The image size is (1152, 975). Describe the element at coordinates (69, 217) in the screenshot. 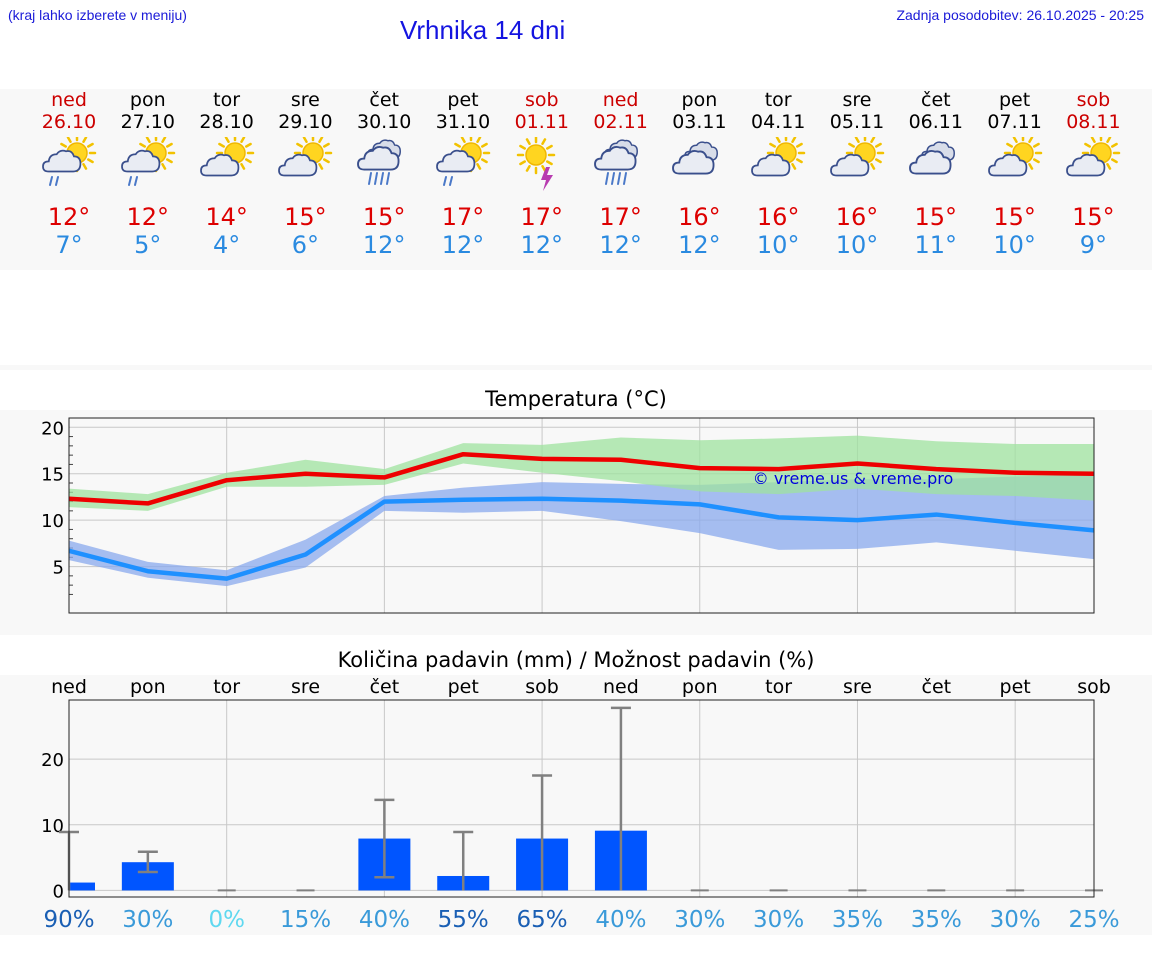

I see `max-temperature: 12°` at that location.